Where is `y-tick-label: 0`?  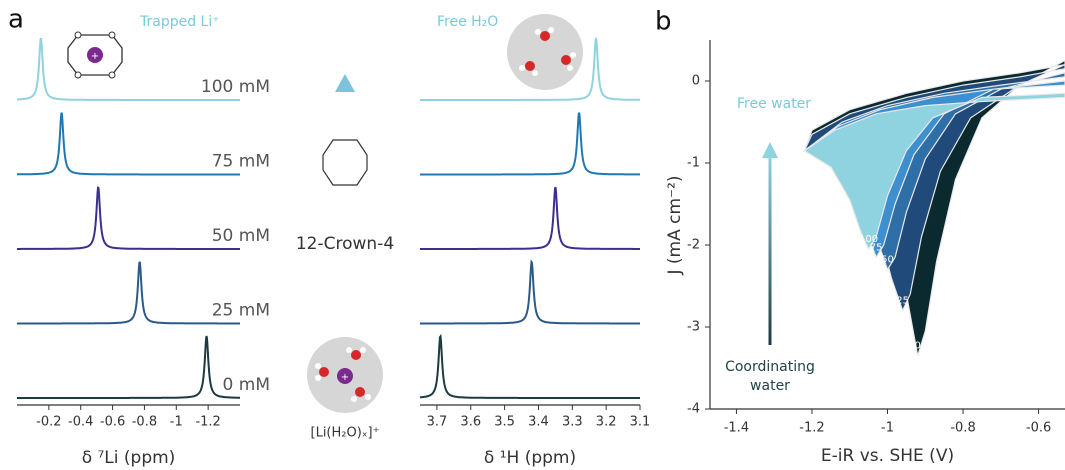 y-tick-label: 0 is located at coordinates (696, 81).